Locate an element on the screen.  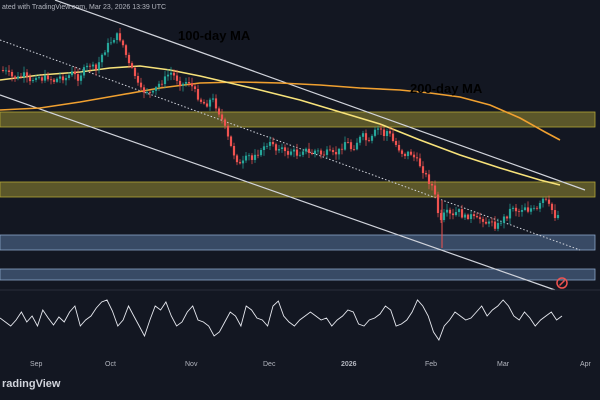
ma200-line is located at coordinates (280, 111).